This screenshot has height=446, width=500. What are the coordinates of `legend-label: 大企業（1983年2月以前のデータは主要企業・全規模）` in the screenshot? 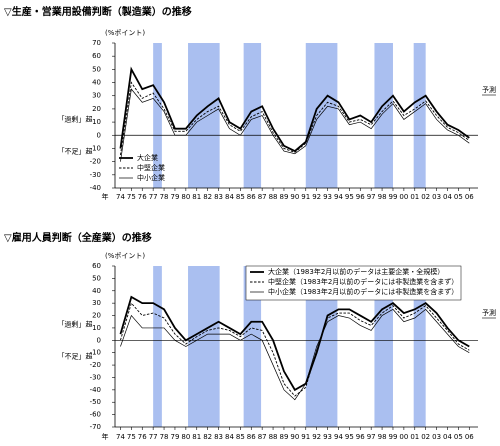 It's located at (356, 271).